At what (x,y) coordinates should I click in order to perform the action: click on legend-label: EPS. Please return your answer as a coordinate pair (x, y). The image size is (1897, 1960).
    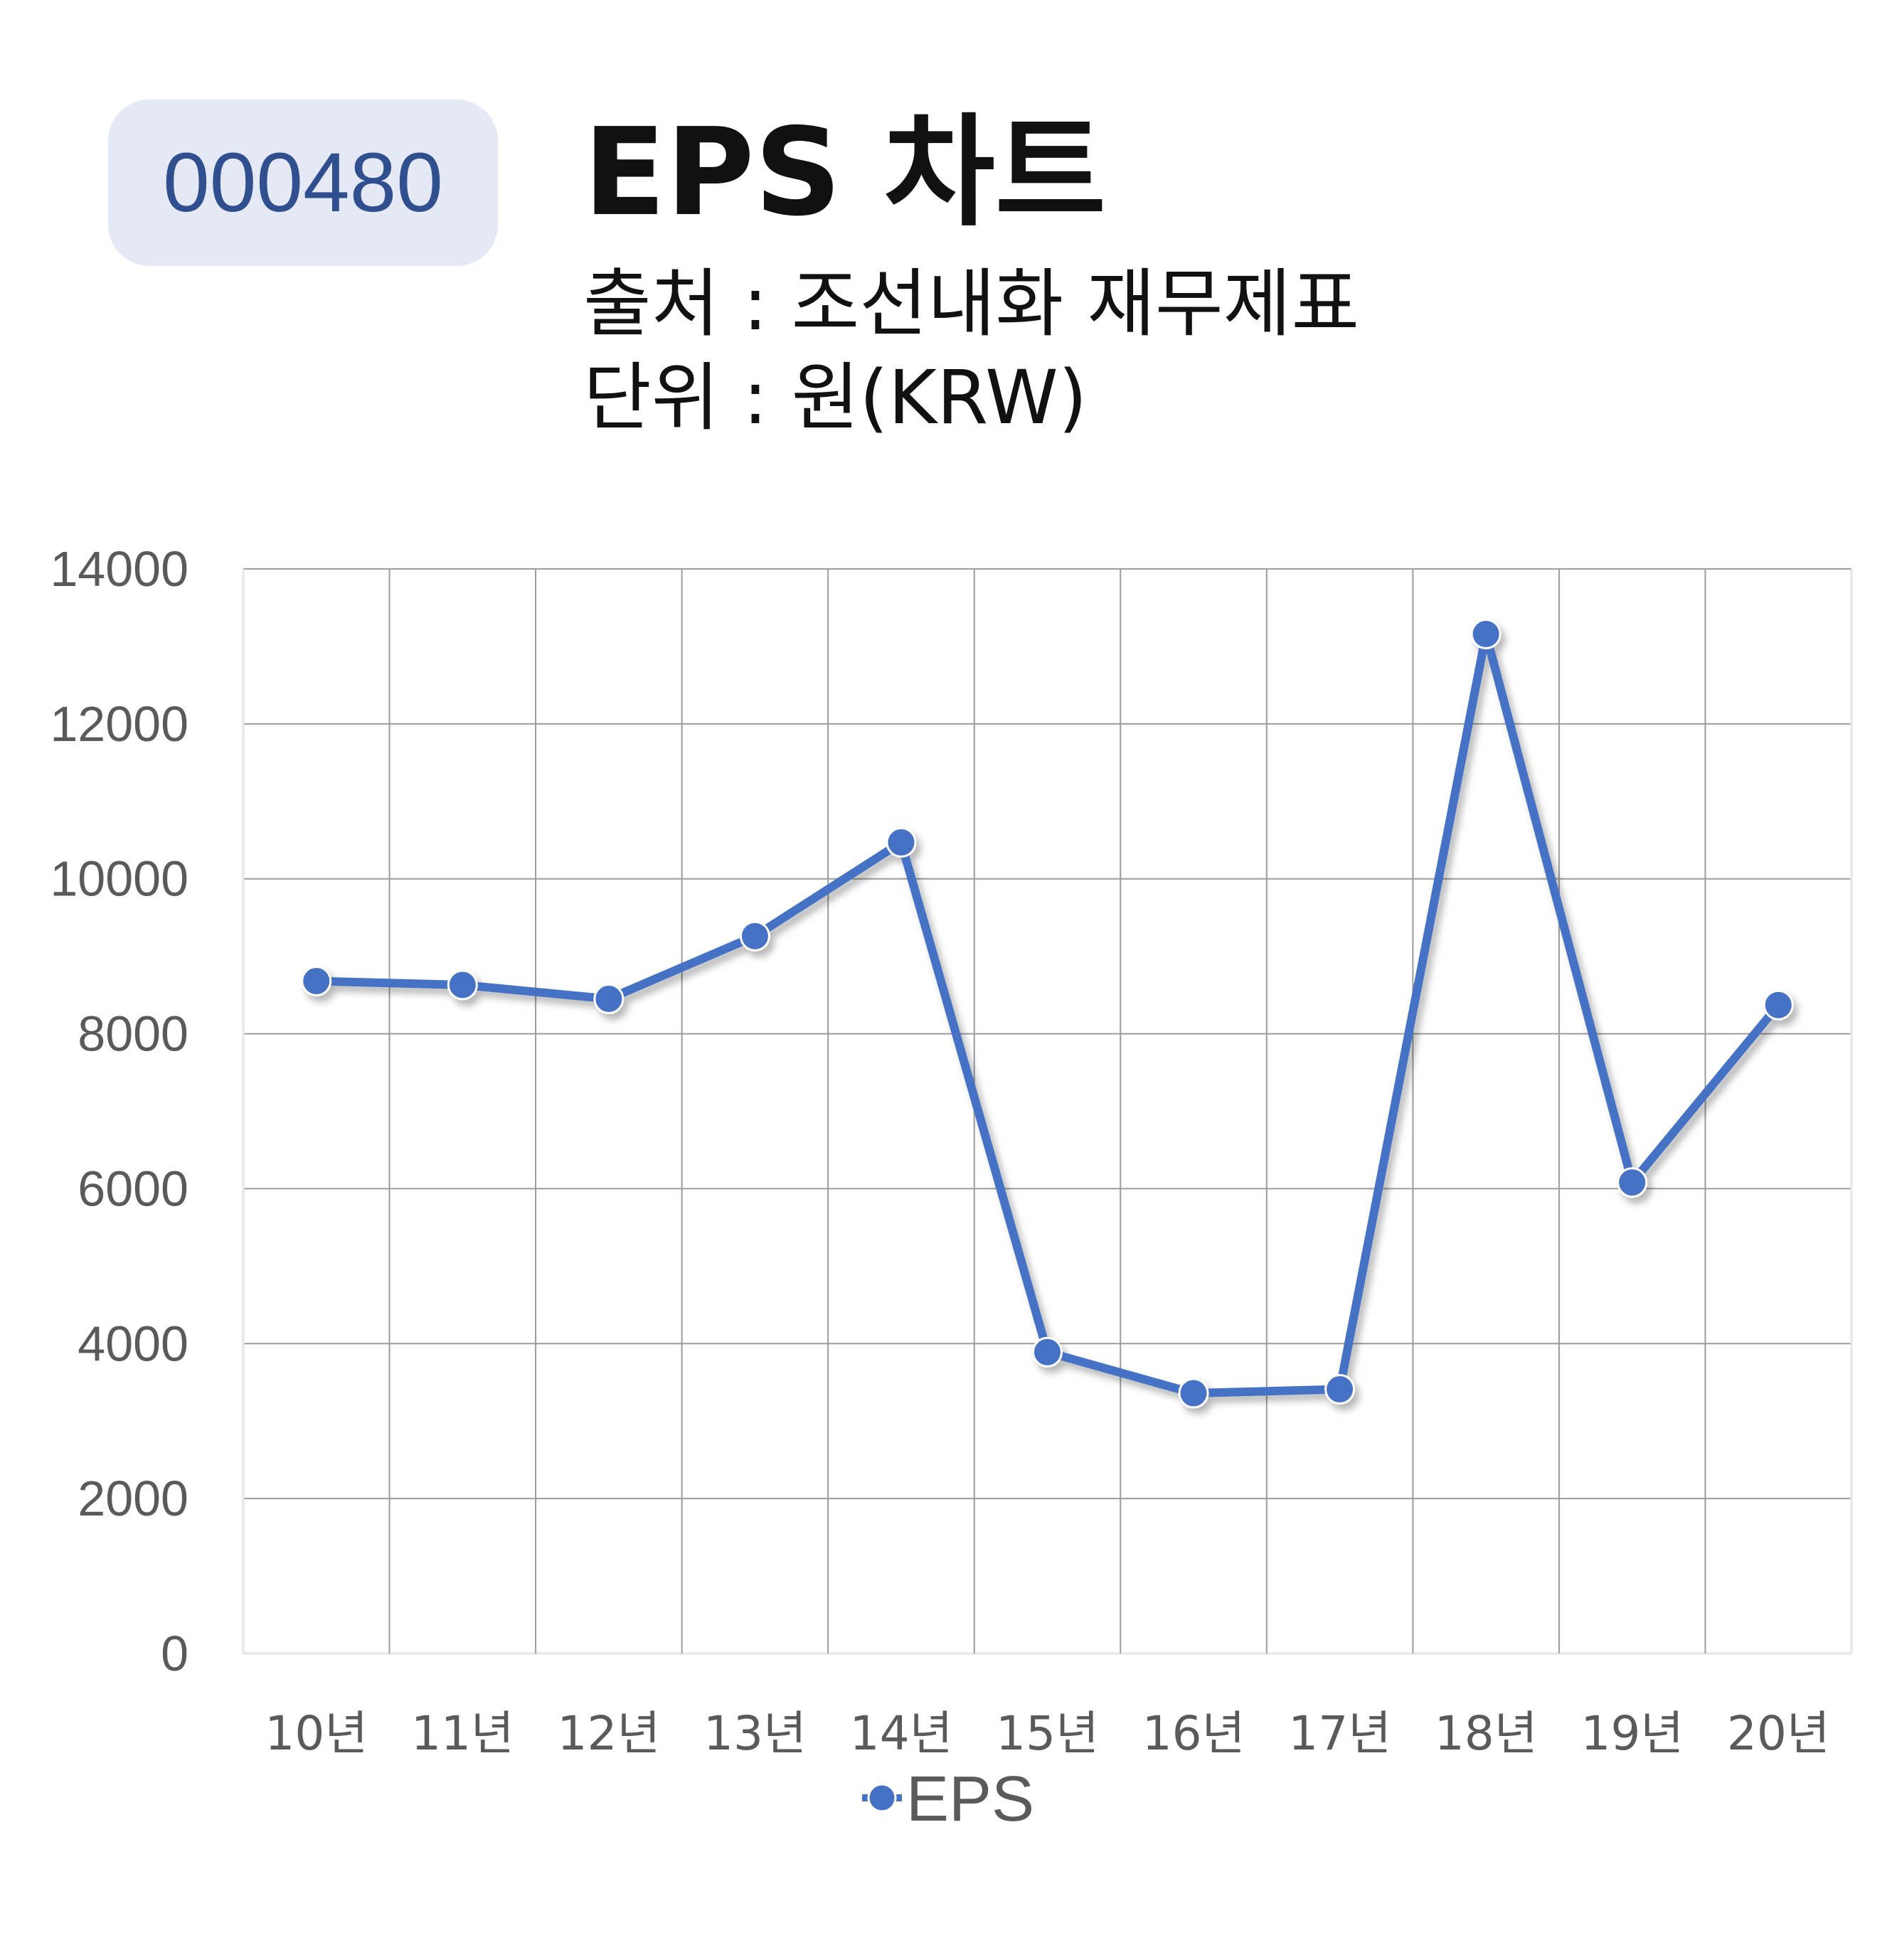
    Looking at the image, I should click on (970, 1799).